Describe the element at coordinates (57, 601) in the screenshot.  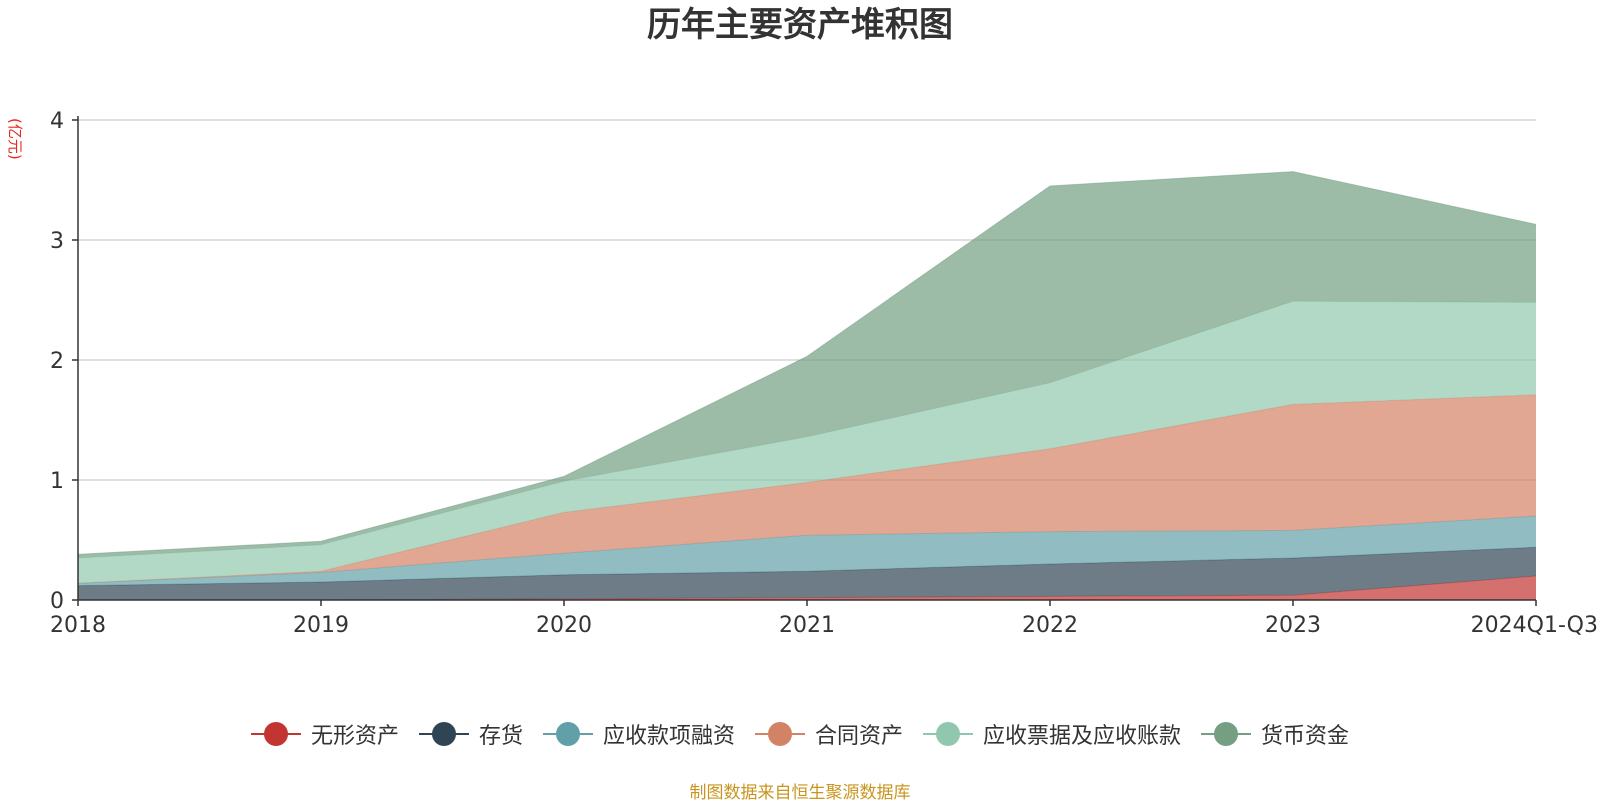
I see `y-tick-label: 0` at that location.